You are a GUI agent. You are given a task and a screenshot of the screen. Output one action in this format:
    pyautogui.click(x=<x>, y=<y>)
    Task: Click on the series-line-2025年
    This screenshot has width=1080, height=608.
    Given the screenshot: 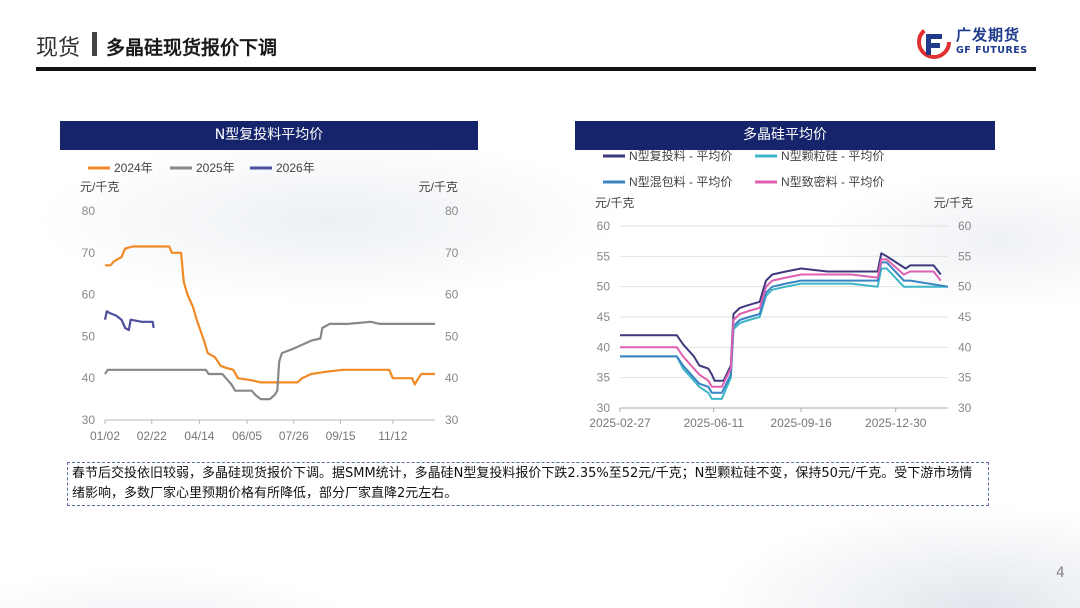 What is the action you would take?
    pyautogui.click(x=269, y=360)
    